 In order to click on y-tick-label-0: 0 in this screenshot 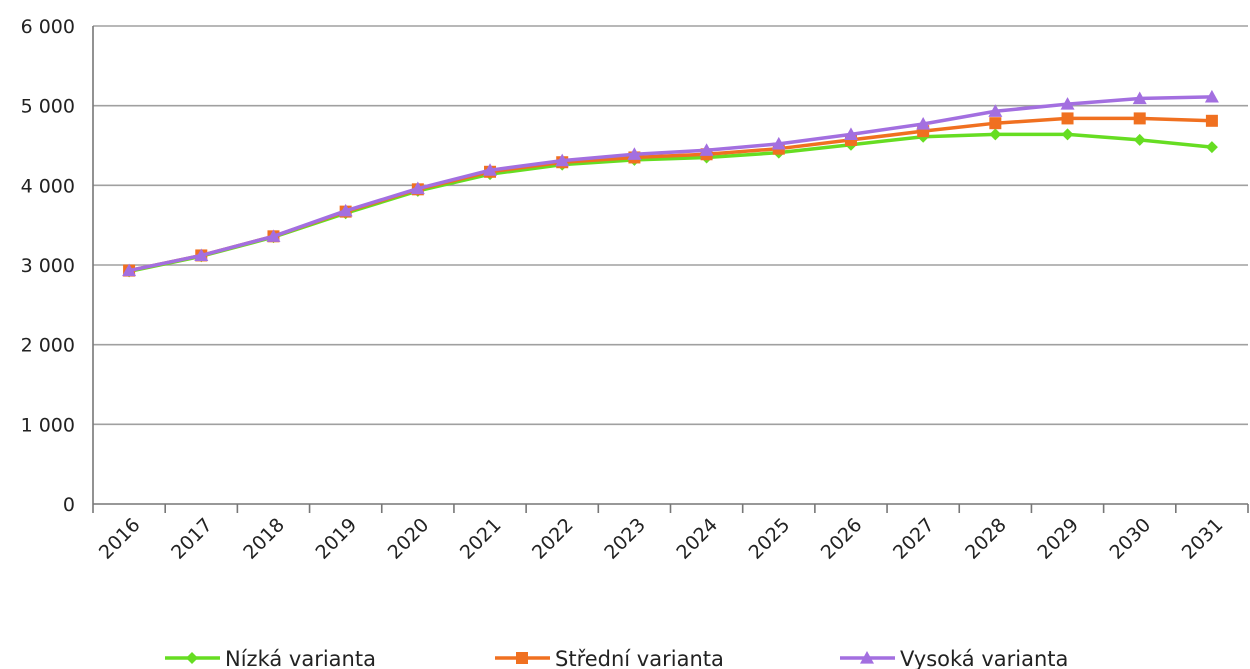, I will do `click(69, 505)`.